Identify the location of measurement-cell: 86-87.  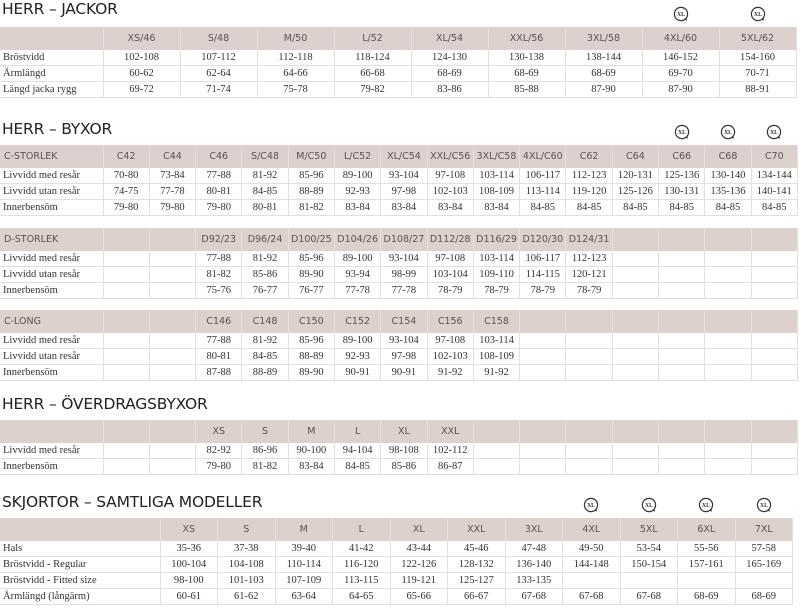
(450, 466).